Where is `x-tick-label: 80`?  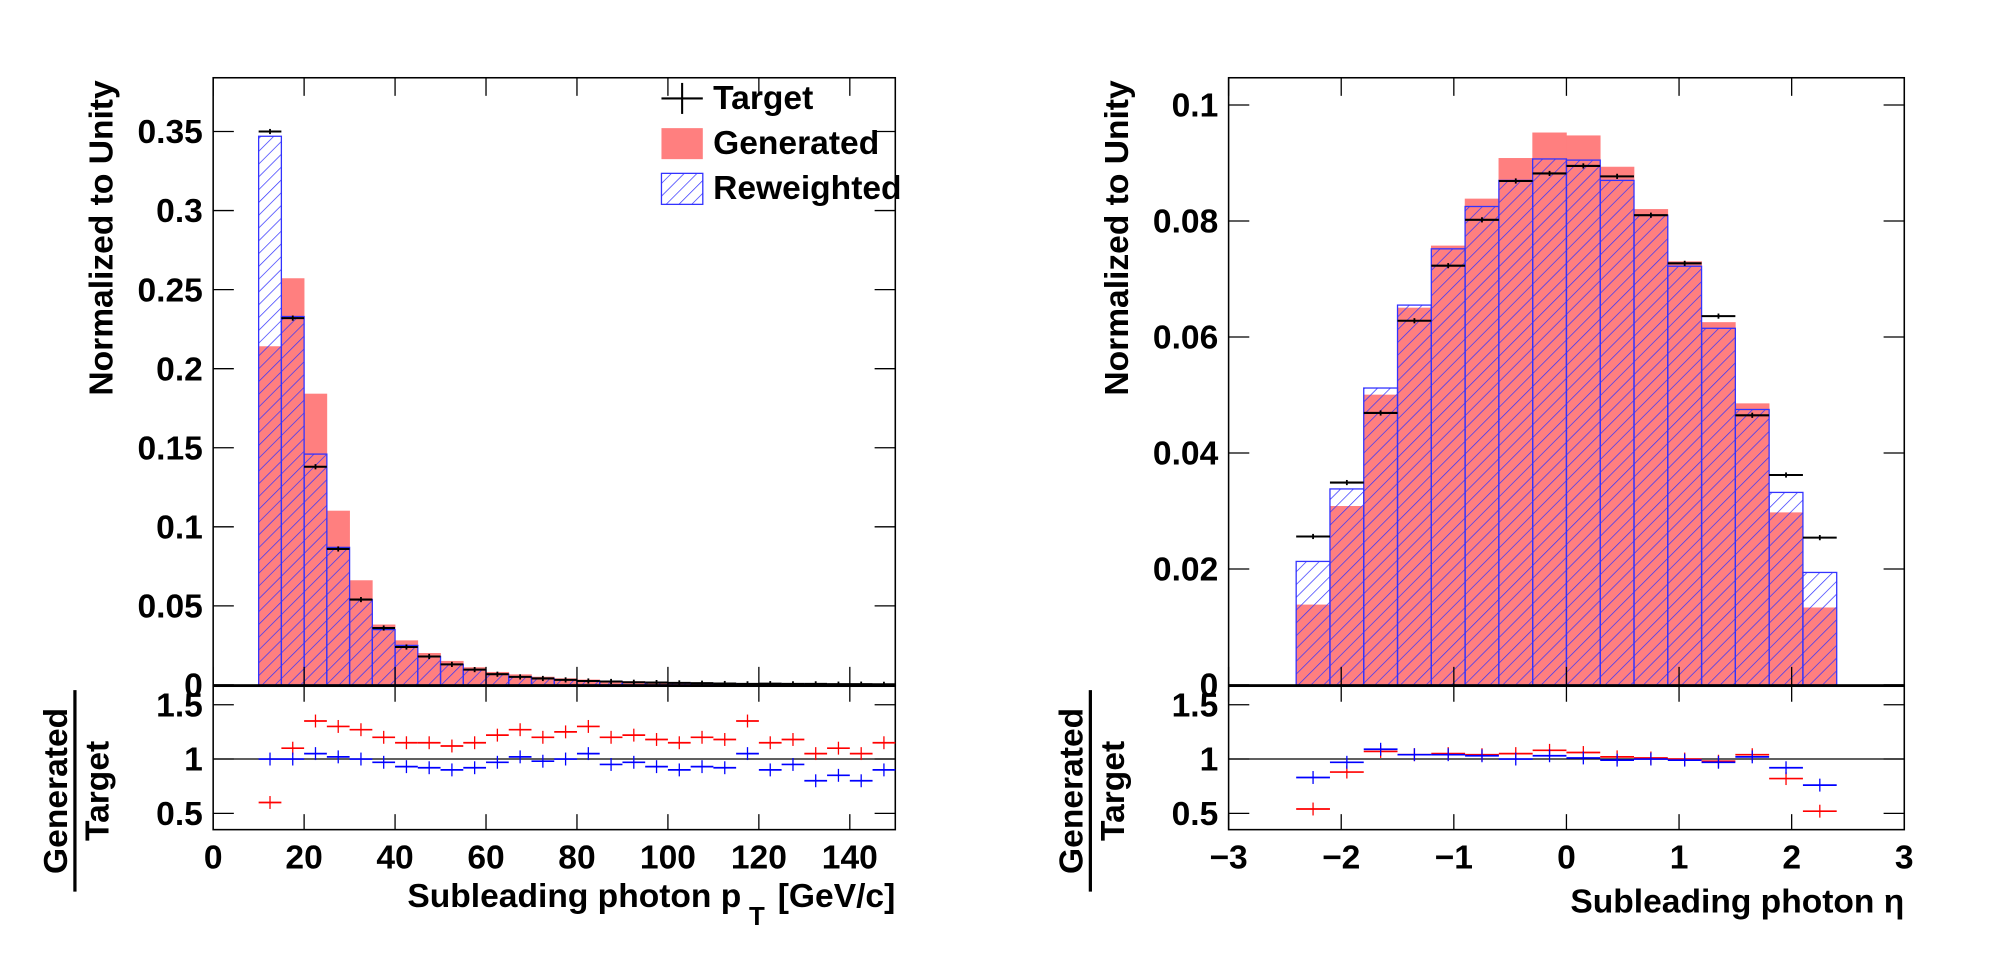
x-tick-label: 80 is located at coordinates (576, 857).